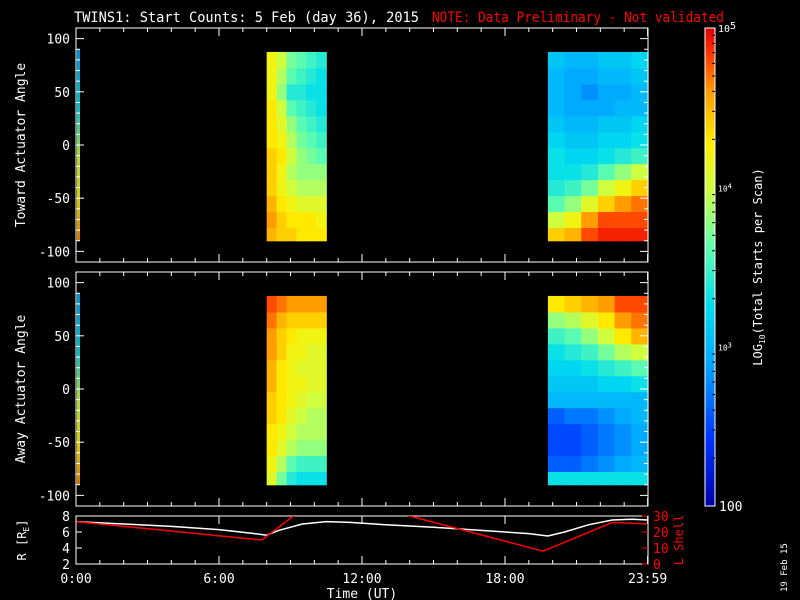 This screenshot has height=600, width=800. What do you see at coordinates (730, 507) in the screenshot?
I see `colorbar-tick-label: 100` at bounding box center [730, 507].